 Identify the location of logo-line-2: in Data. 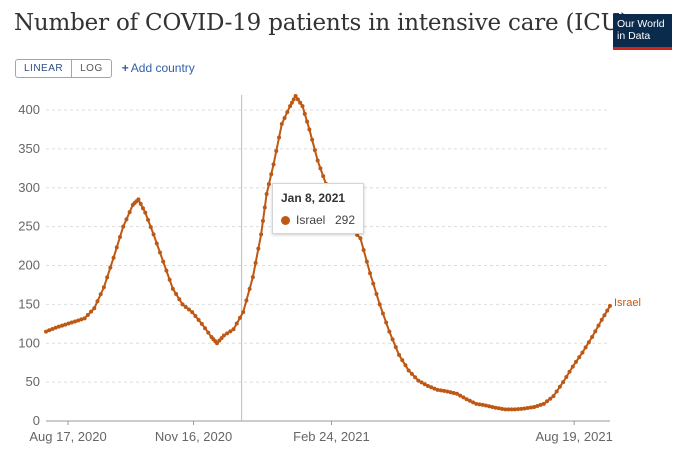
(634, 36).